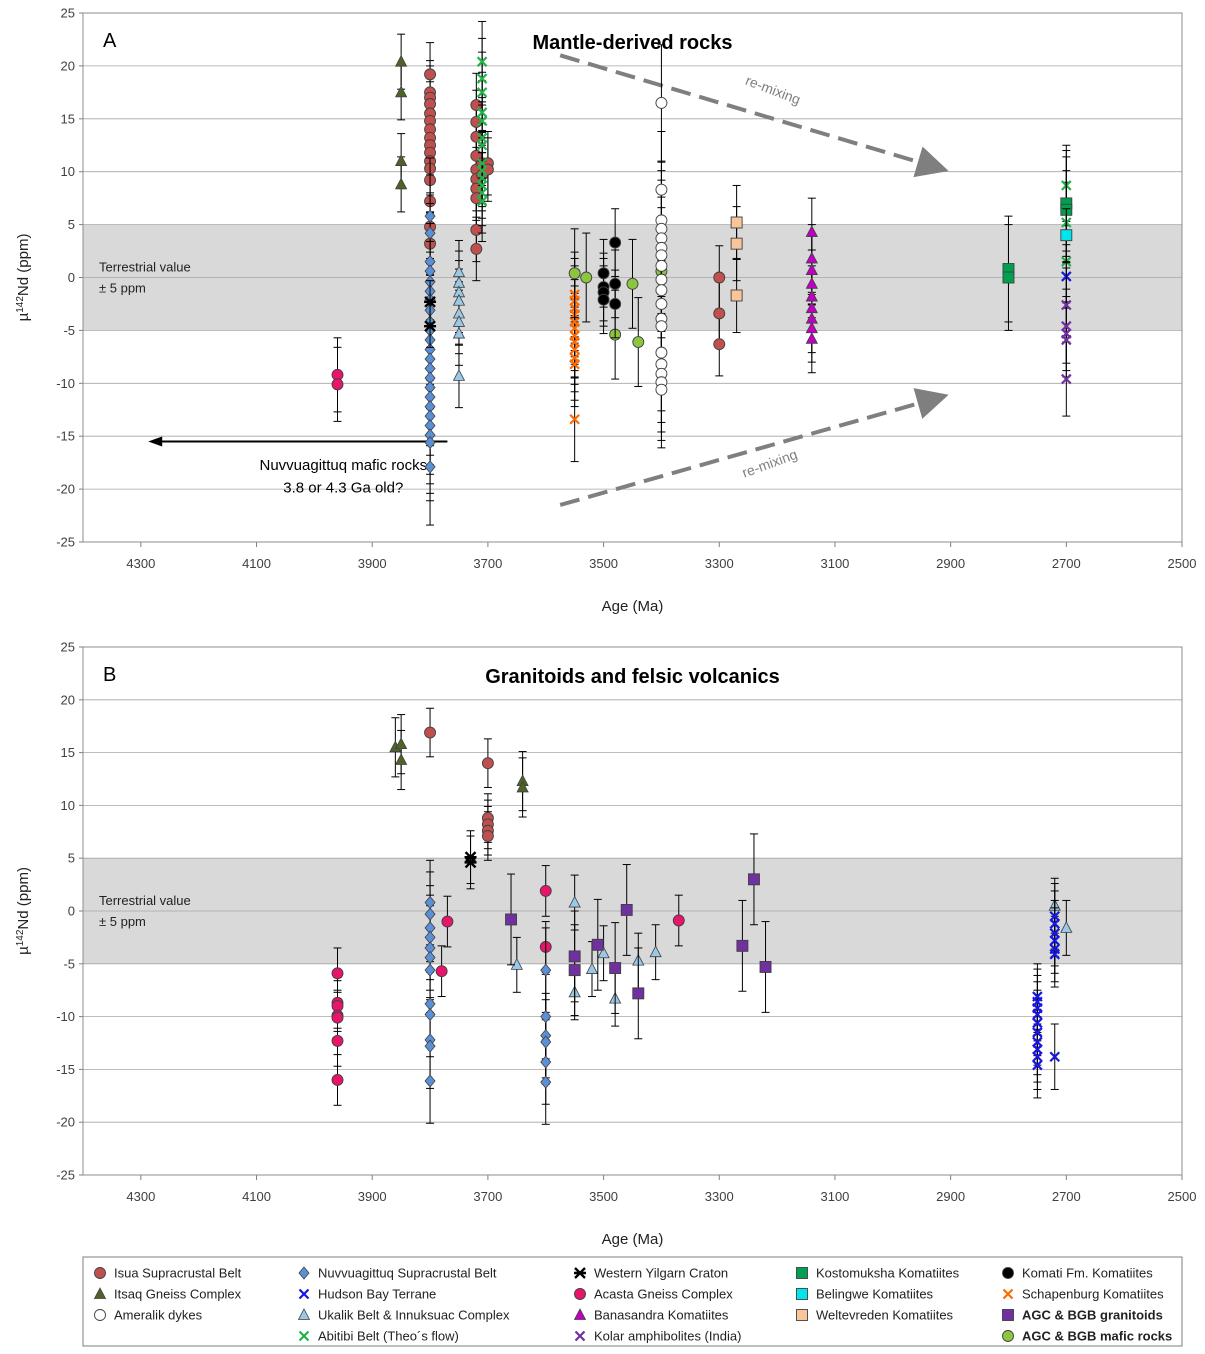 This screenshot has width=1205, height=1354. Describe the element at coordinates (155, 441) in the screenshot. I see `nuvvuagittuq-arrowhead` at that location.